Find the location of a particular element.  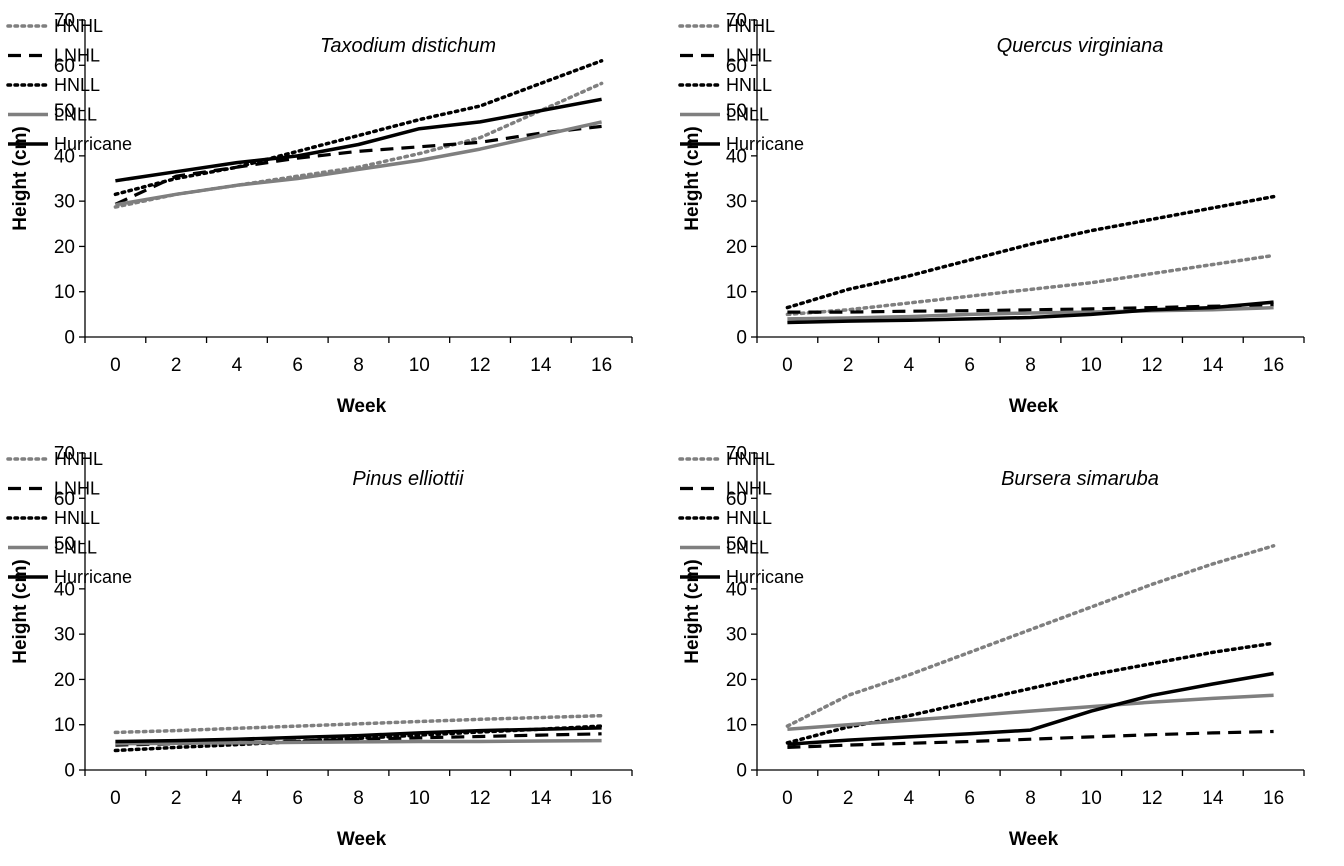

chart-title: Taxodium distichum is located at coordinates (408, 46).